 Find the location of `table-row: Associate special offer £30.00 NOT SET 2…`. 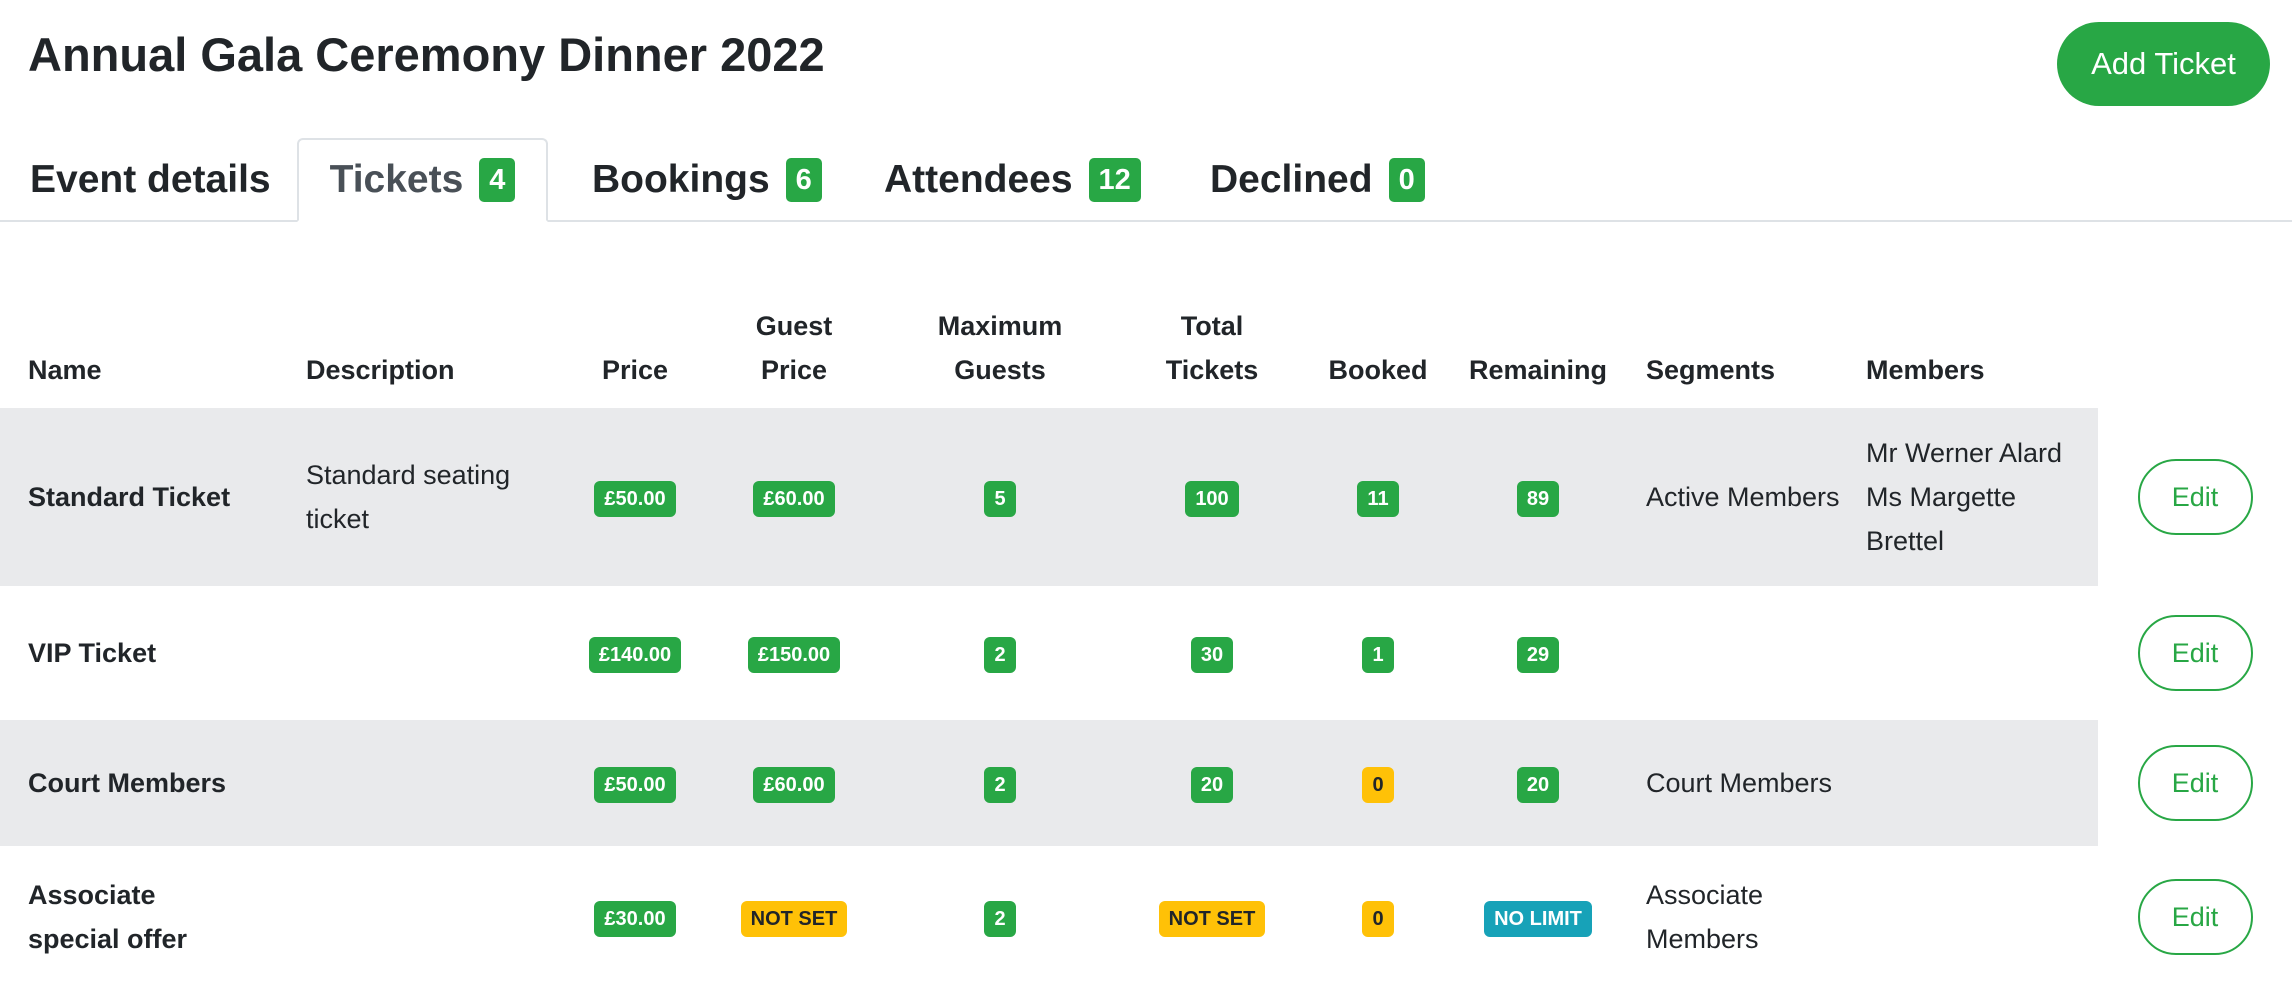

table-row: Associate special offer £30.00 NOT SET 2… is located at coordinates (1146, 917).